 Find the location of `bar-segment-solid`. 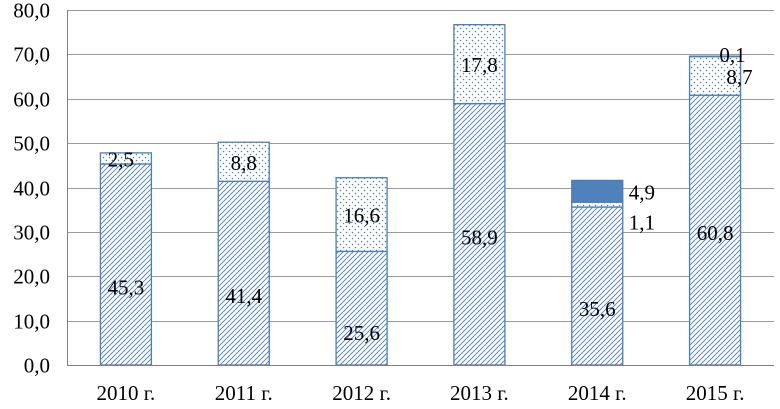

bar-segment-solid is located at coordinates (597, 191).